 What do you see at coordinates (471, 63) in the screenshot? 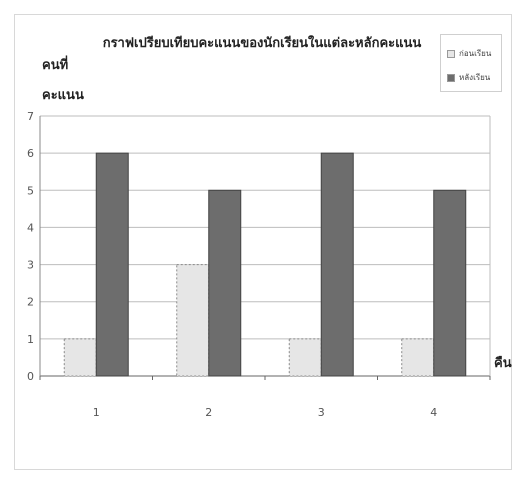
I see `legend: ก่อนเรียน หลังเรียน` at bounding box center [471, 63].